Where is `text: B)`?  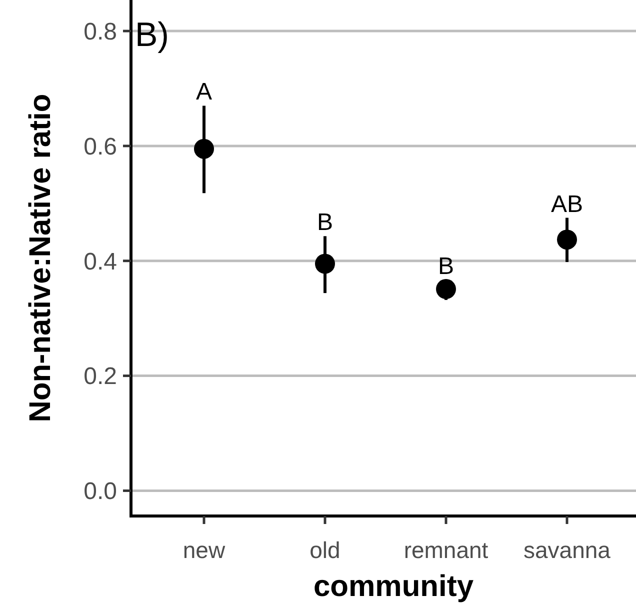 text: B) is located at coordinates (152, 35).